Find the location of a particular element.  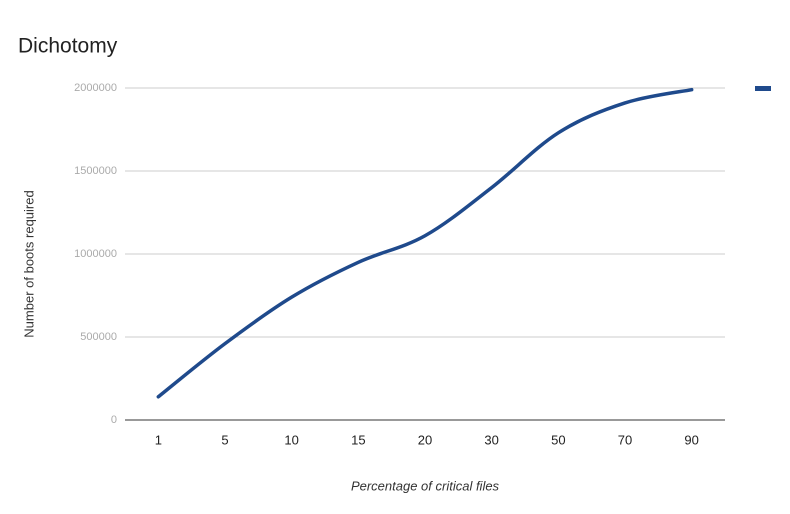

legend-swatch is located at coordinates (763, 88).